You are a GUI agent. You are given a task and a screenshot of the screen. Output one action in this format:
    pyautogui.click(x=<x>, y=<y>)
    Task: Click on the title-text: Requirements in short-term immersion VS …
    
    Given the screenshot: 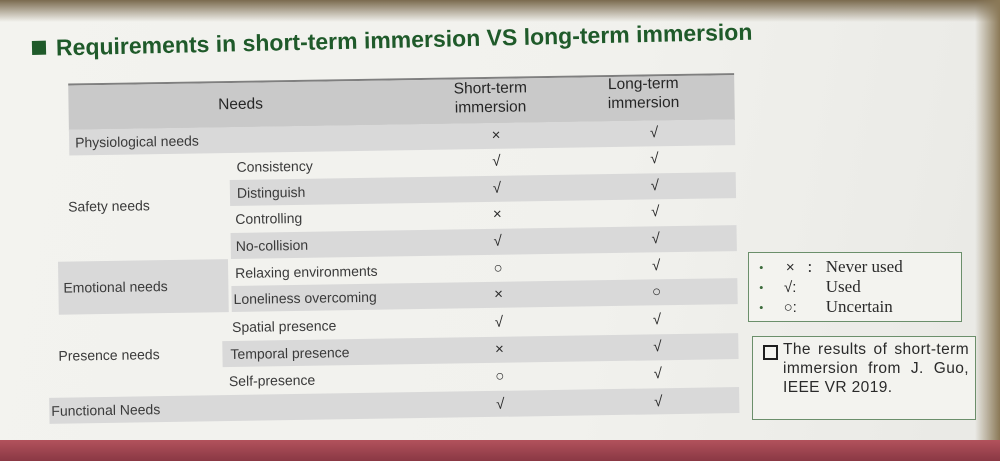 What is the action you would take?
    pyautogui.click(x=404, y=39)
    